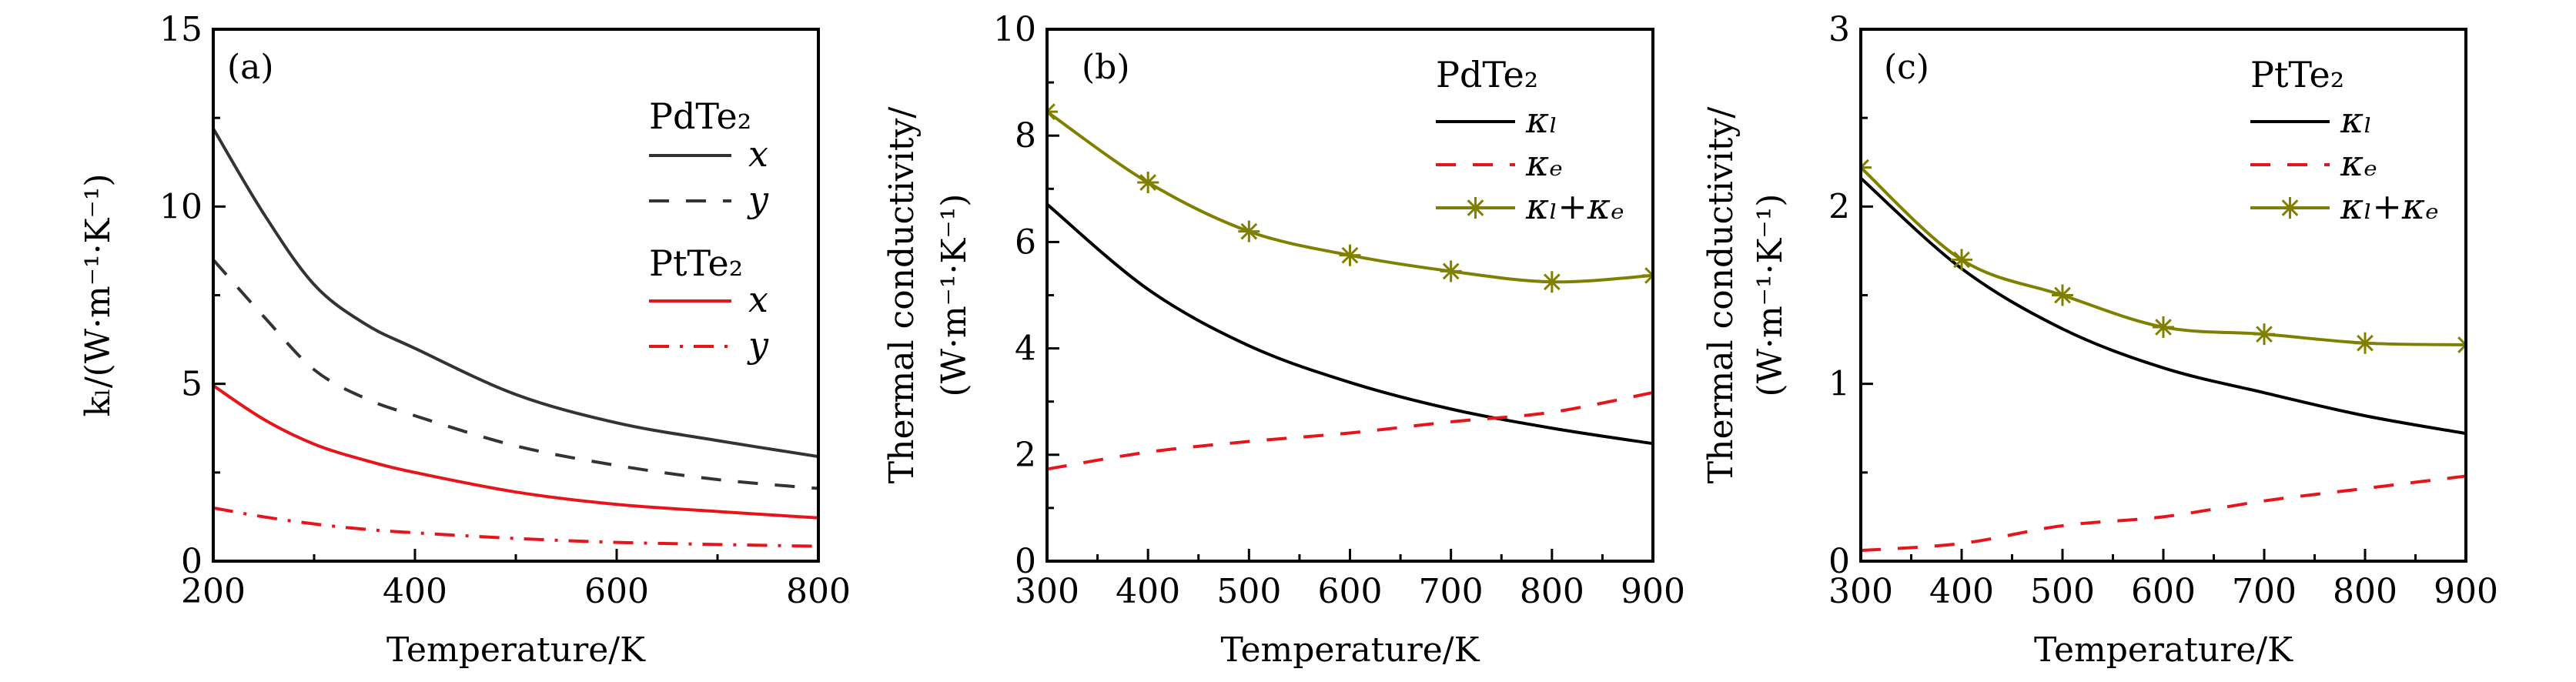  I want to click on legend-group-title: PtTe₂, so click(696, 263).